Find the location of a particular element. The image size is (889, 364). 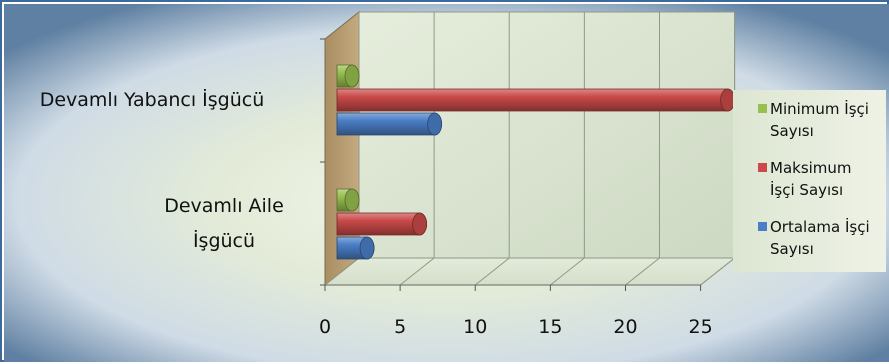

x-tick-label: 20 is located at coordinates (625, 327).